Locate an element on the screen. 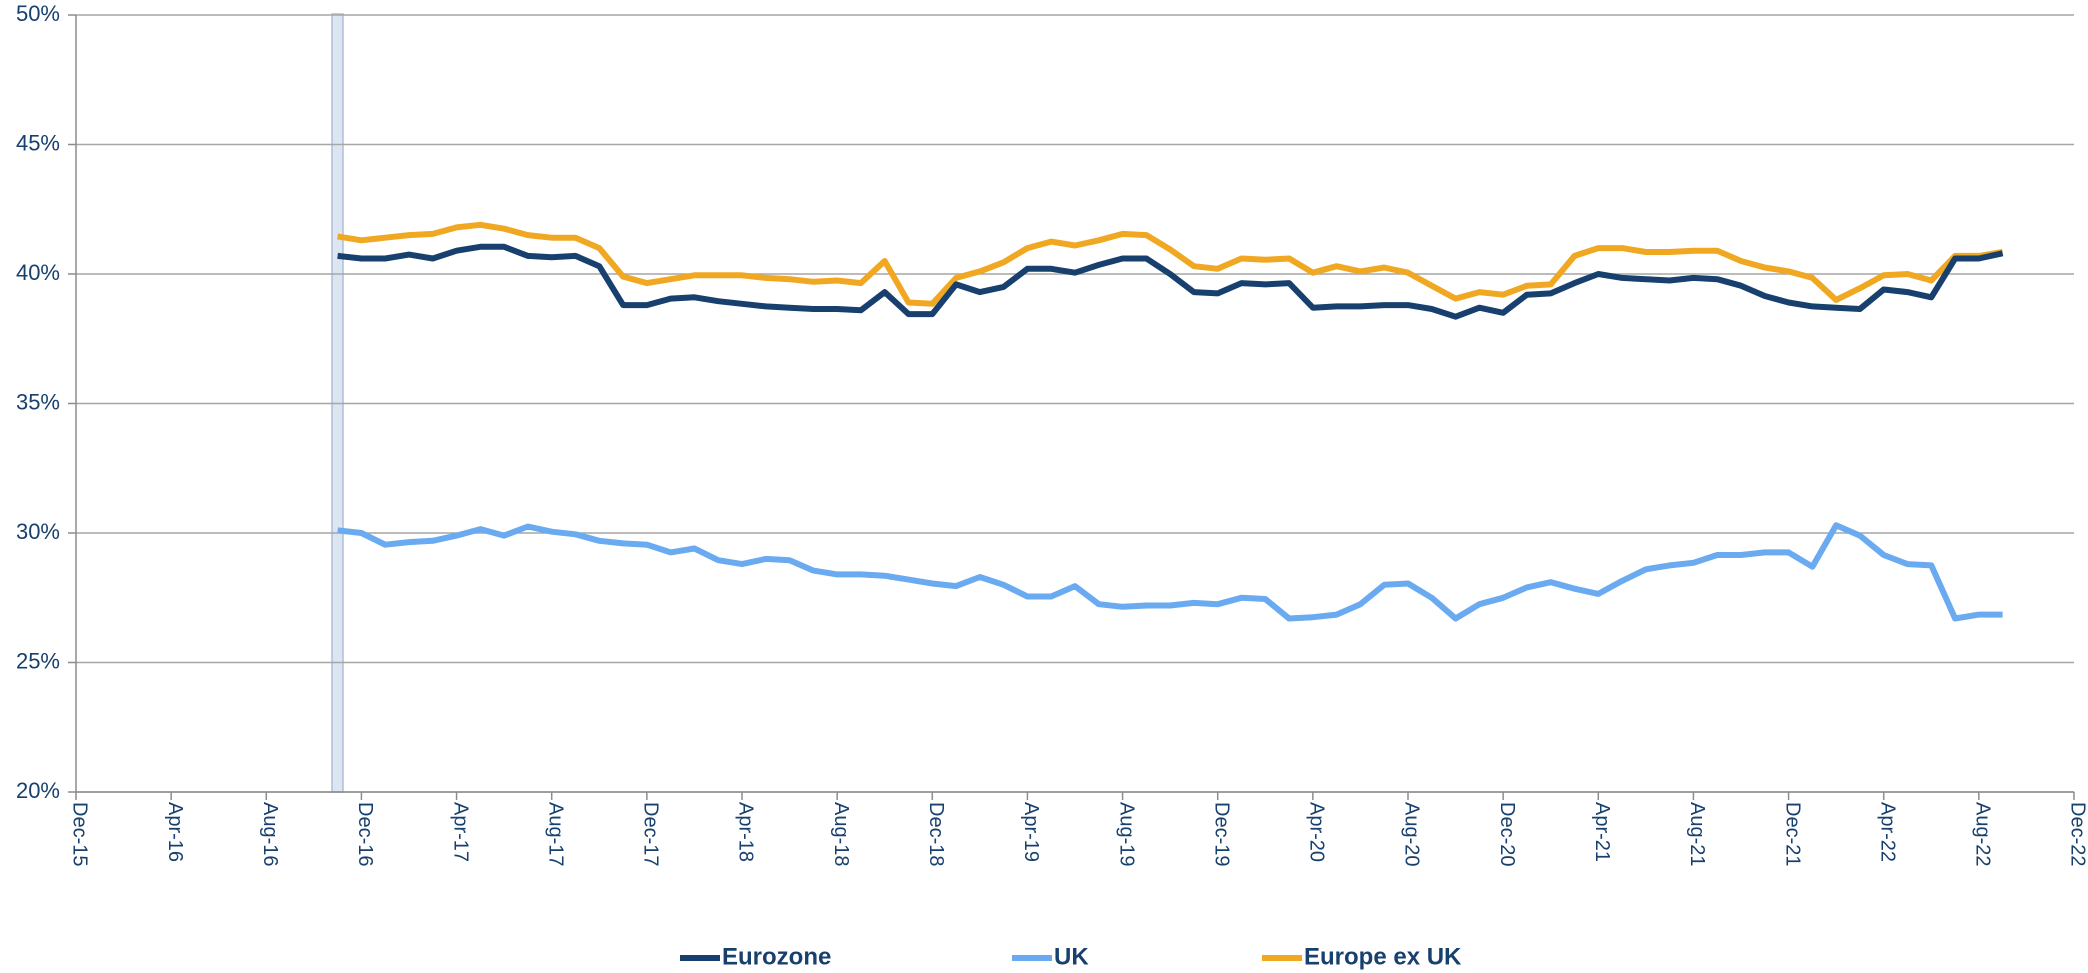  x-tick-label: Apr-22 is located at coordinates (1887, 832).